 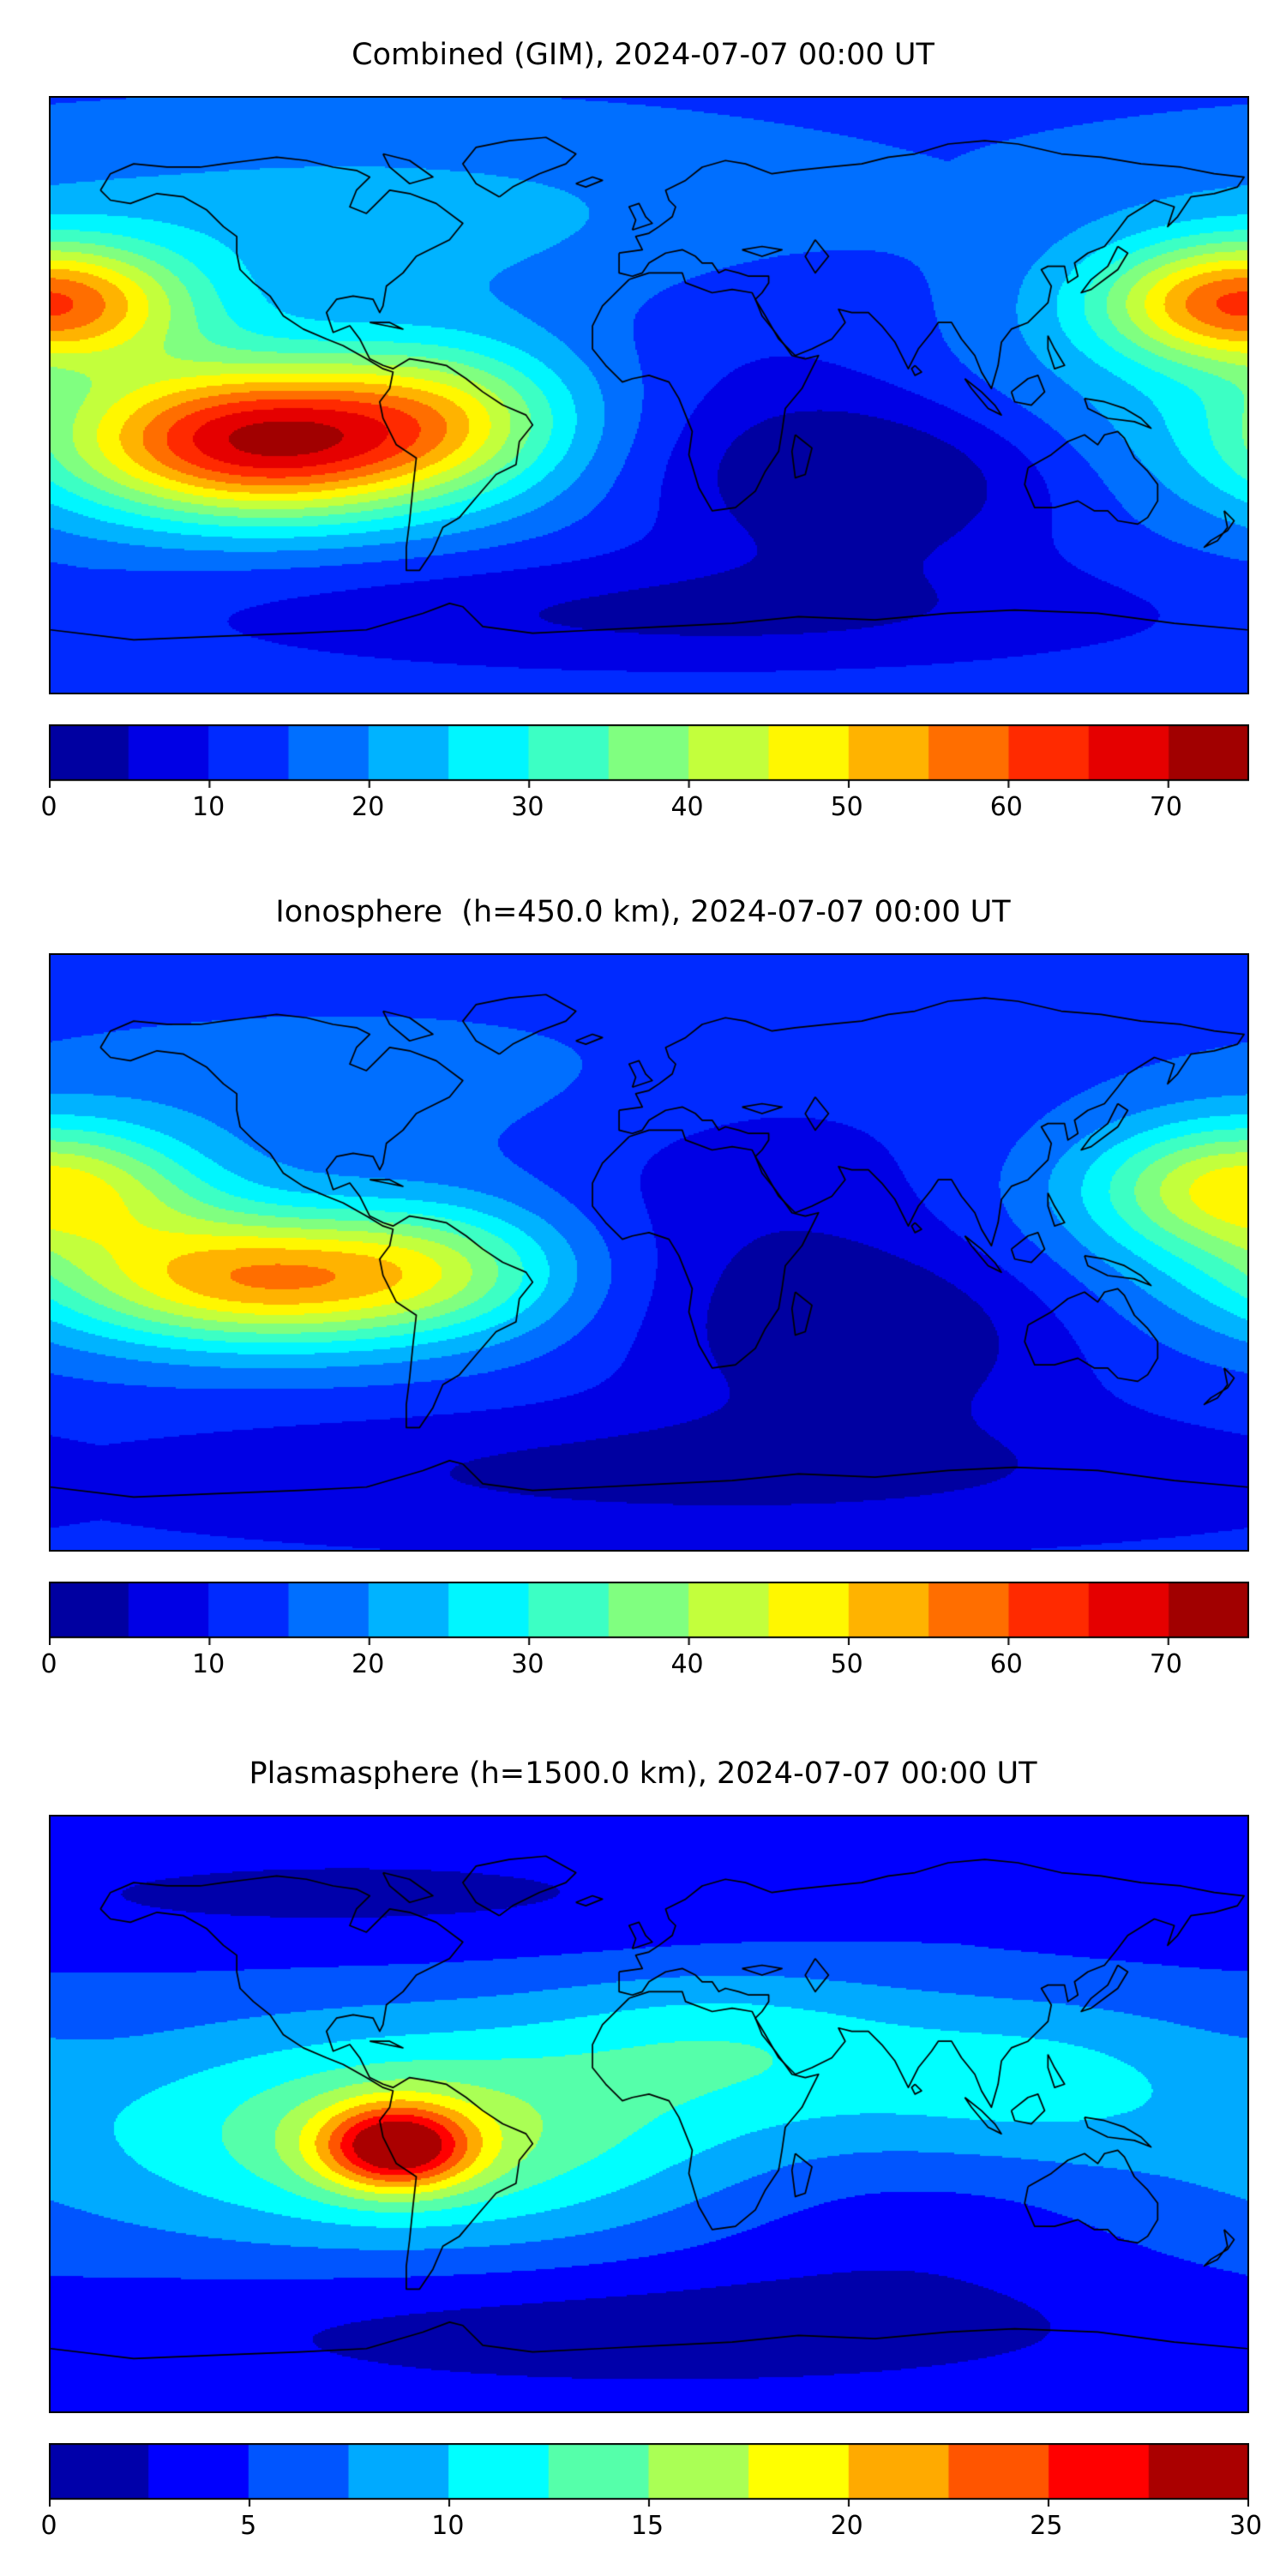 What do you see at coordinates (248, 2526) in the screenshot?
I see `colorbar-tick-label: 5` at bounding box center [248, 2526].